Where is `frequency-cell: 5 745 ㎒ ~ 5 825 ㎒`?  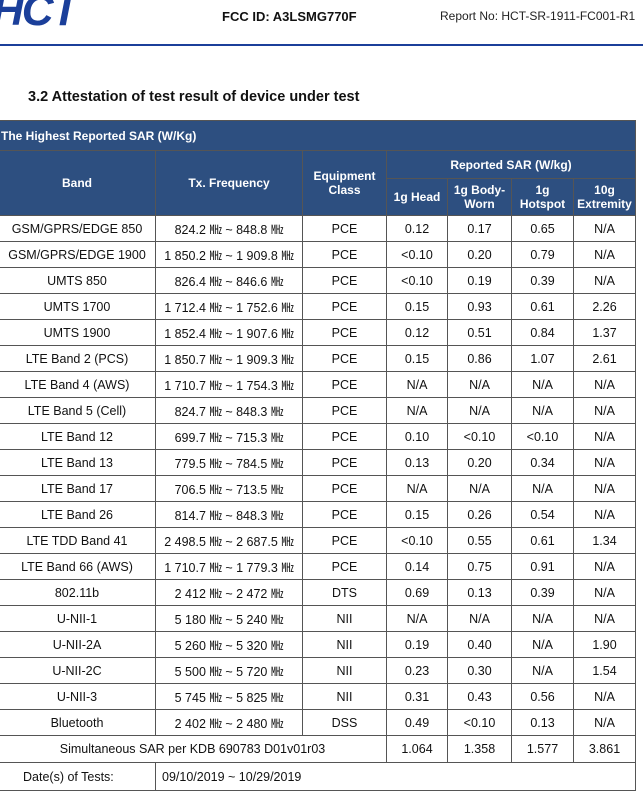 frequency-cell: 5 745 ㎒ ~ 5 825 ㎒ is located at coordinates (229, 696).